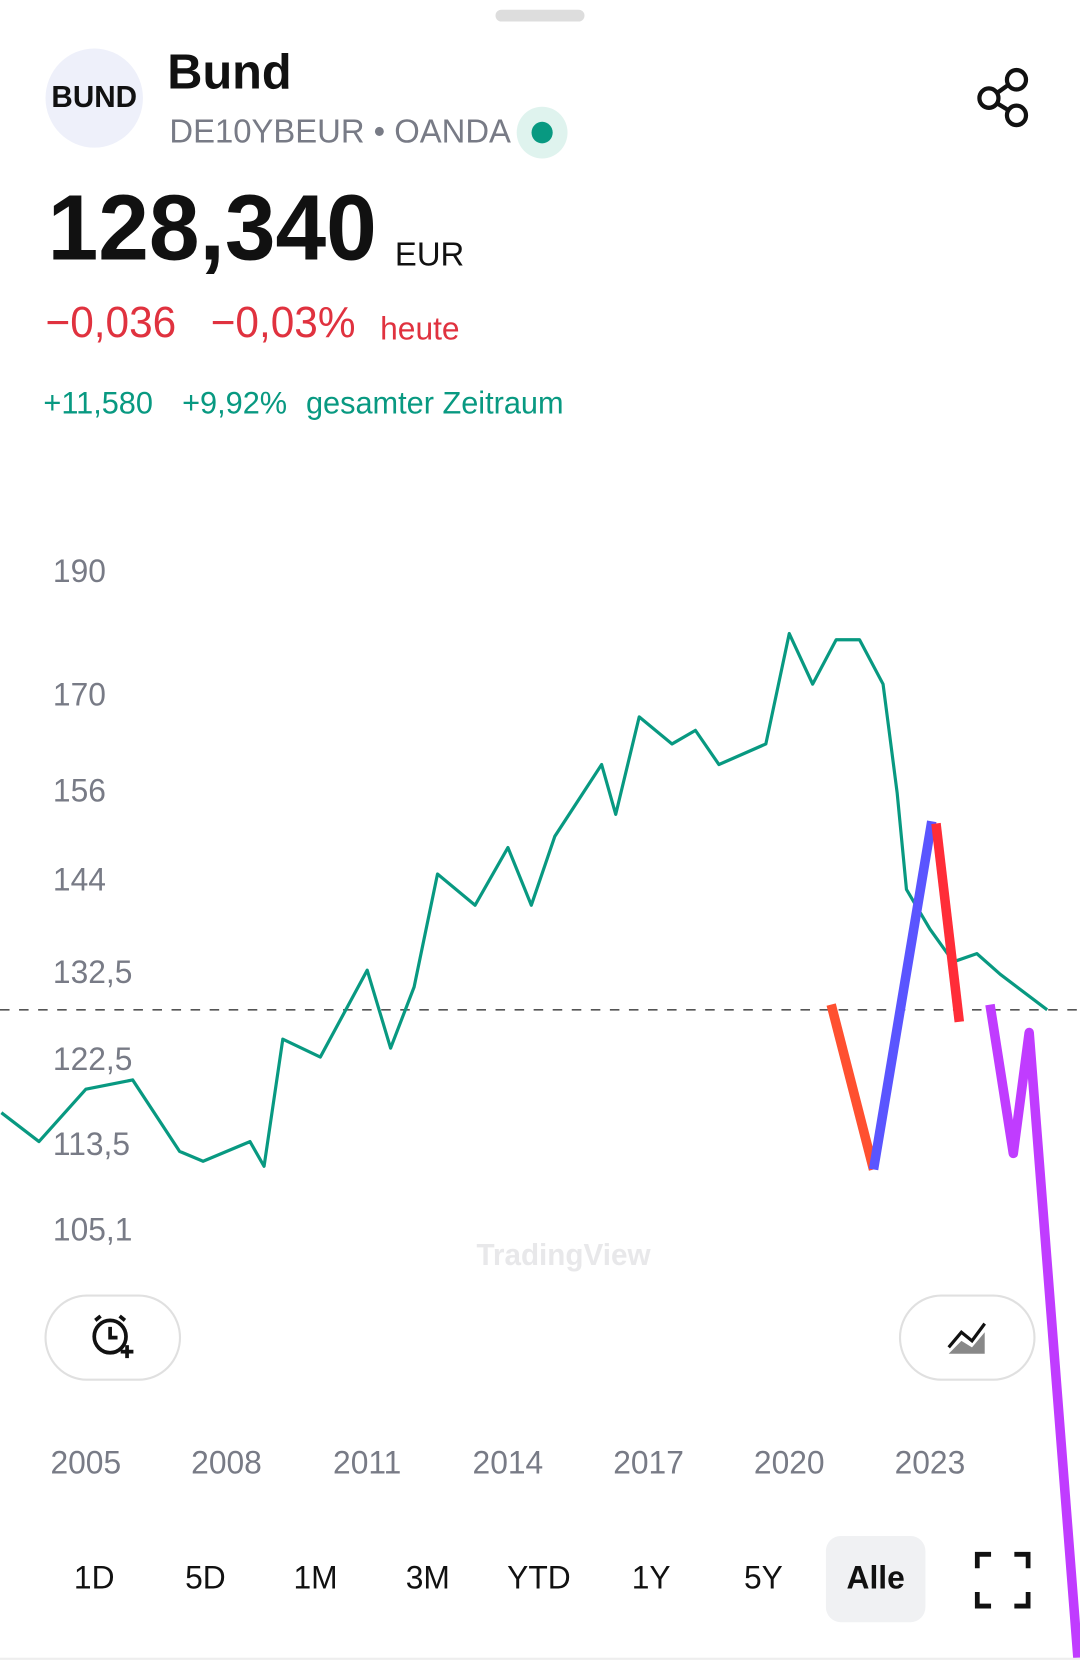 The height and width of the screenshot is (1661, 1080). I want to click on range-option: YTD, so click(539, 1577).